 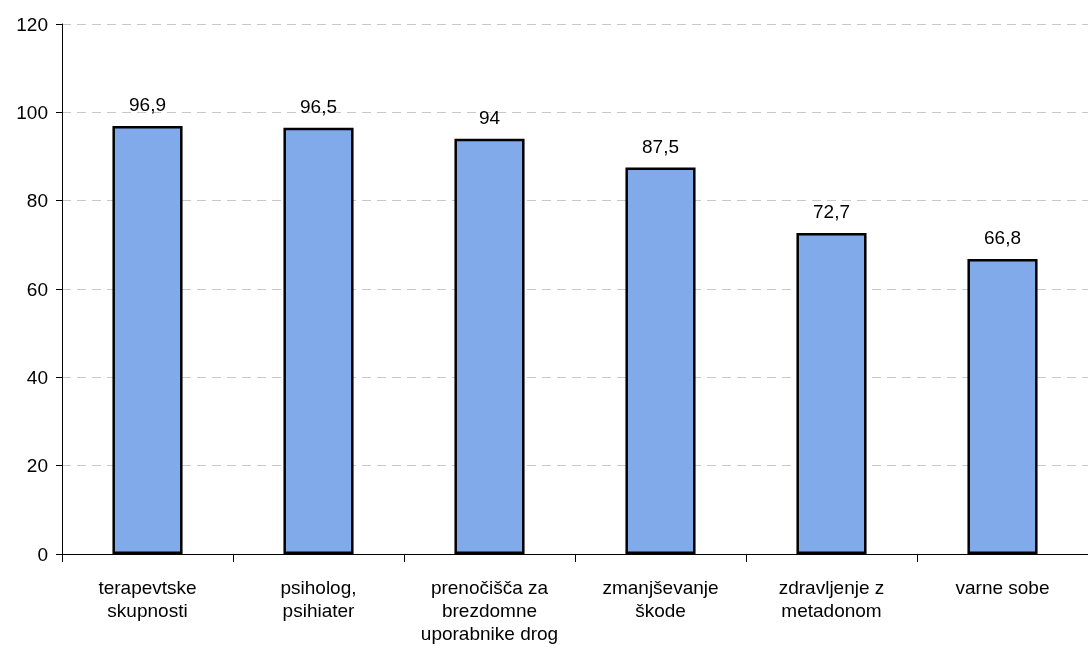 What do you see at coordinates (318, 599) in the screenshot?
I see `x-tick-label: psiholog, psihiater` at bounding box center [318, 599].